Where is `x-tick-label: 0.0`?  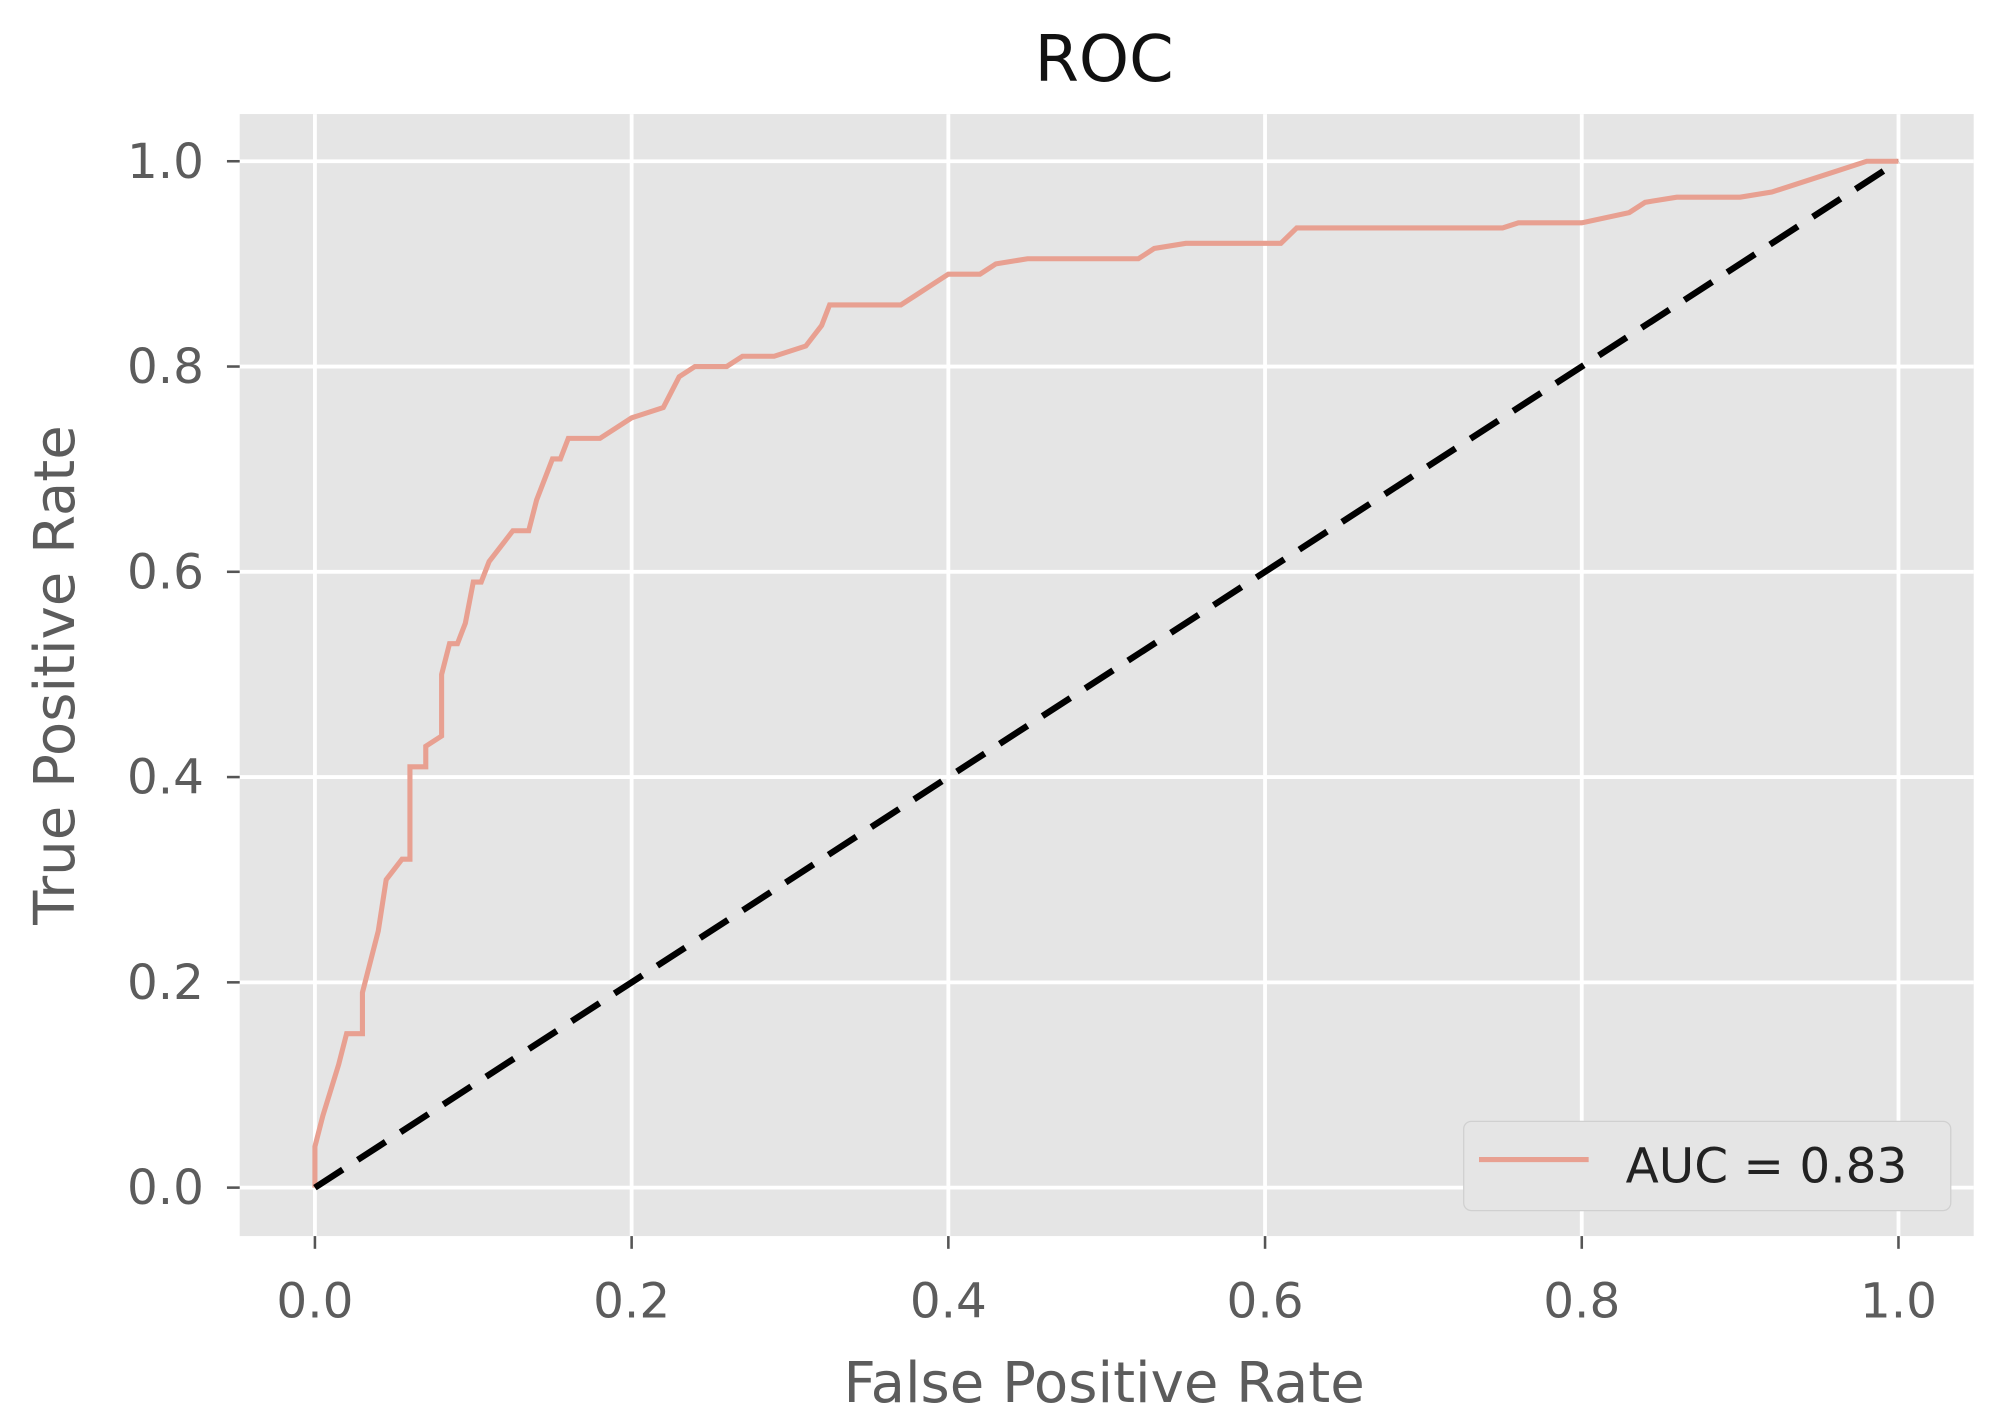
x-tick-label: 0.0 is located at coordinates (314, 1302).